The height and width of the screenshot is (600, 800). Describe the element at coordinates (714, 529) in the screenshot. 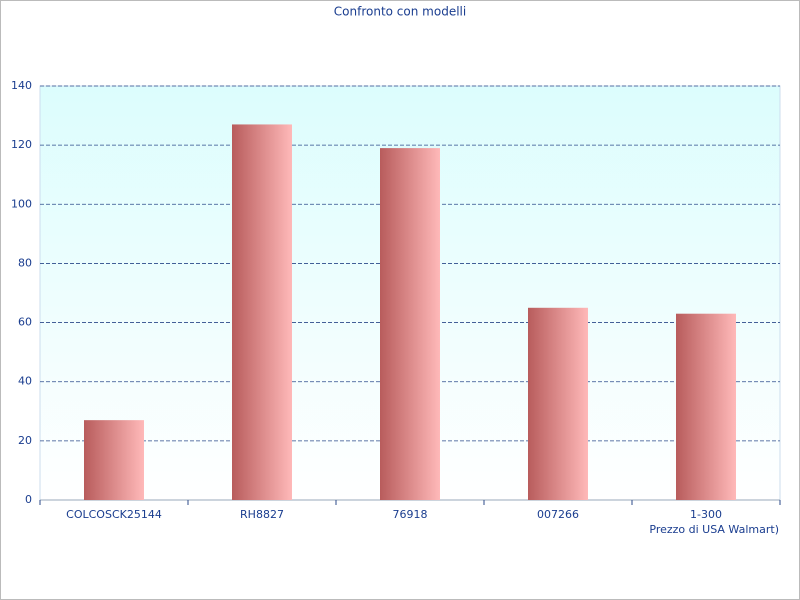

I see `x-axis-label: Prezzo di USA Walmart)` at that location.